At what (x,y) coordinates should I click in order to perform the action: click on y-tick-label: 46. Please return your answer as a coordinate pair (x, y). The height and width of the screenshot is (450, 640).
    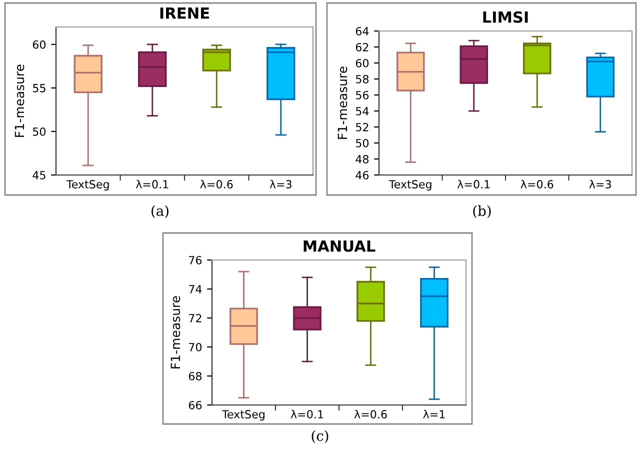
    Looking at the image, I should click on (362, 175).